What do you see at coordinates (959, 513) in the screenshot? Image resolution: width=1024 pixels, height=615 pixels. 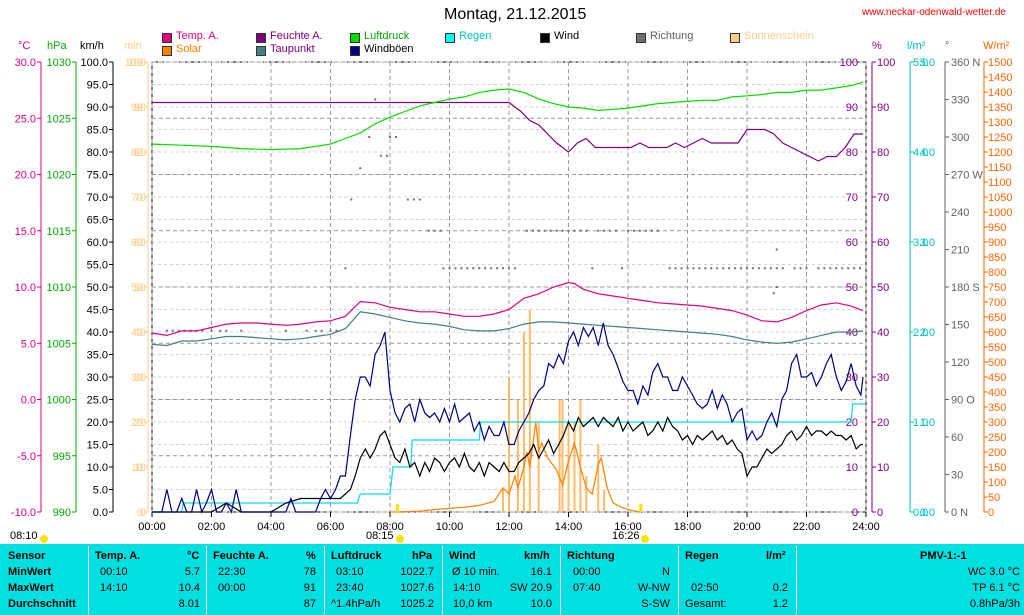 I see `direction-axis-tick-label: 0 N` at bounding box center [959, 513].